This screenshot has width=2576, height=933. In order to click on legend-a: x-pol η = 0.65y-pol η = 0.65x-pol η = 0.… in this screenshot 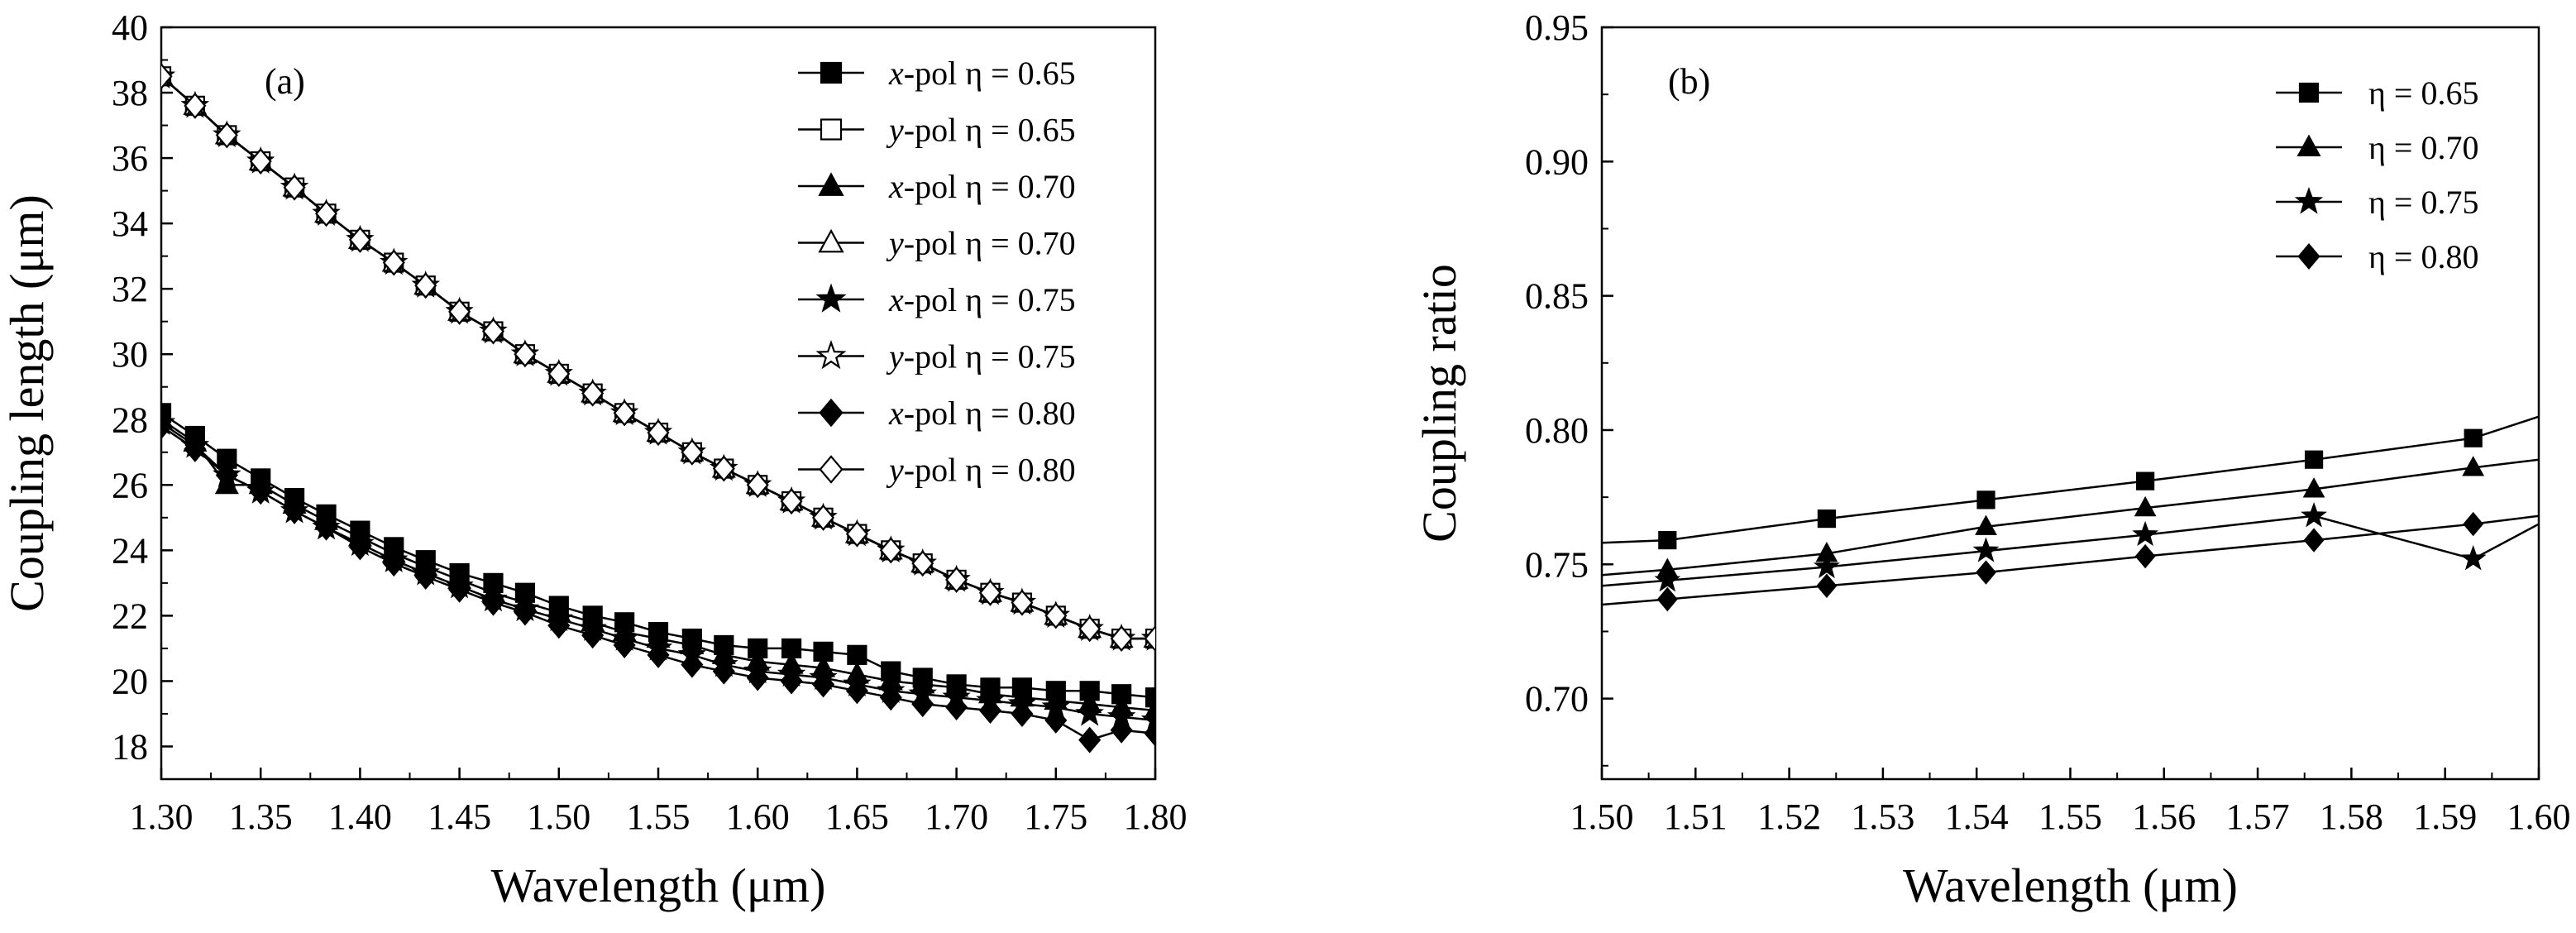, I will do `click(937, 272)`.